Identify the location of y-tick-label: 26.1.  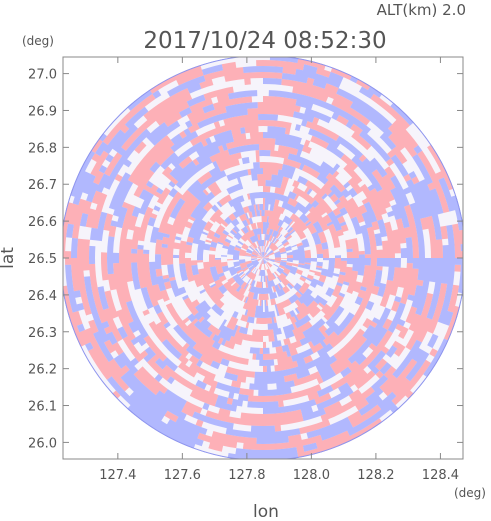
(42, 407).